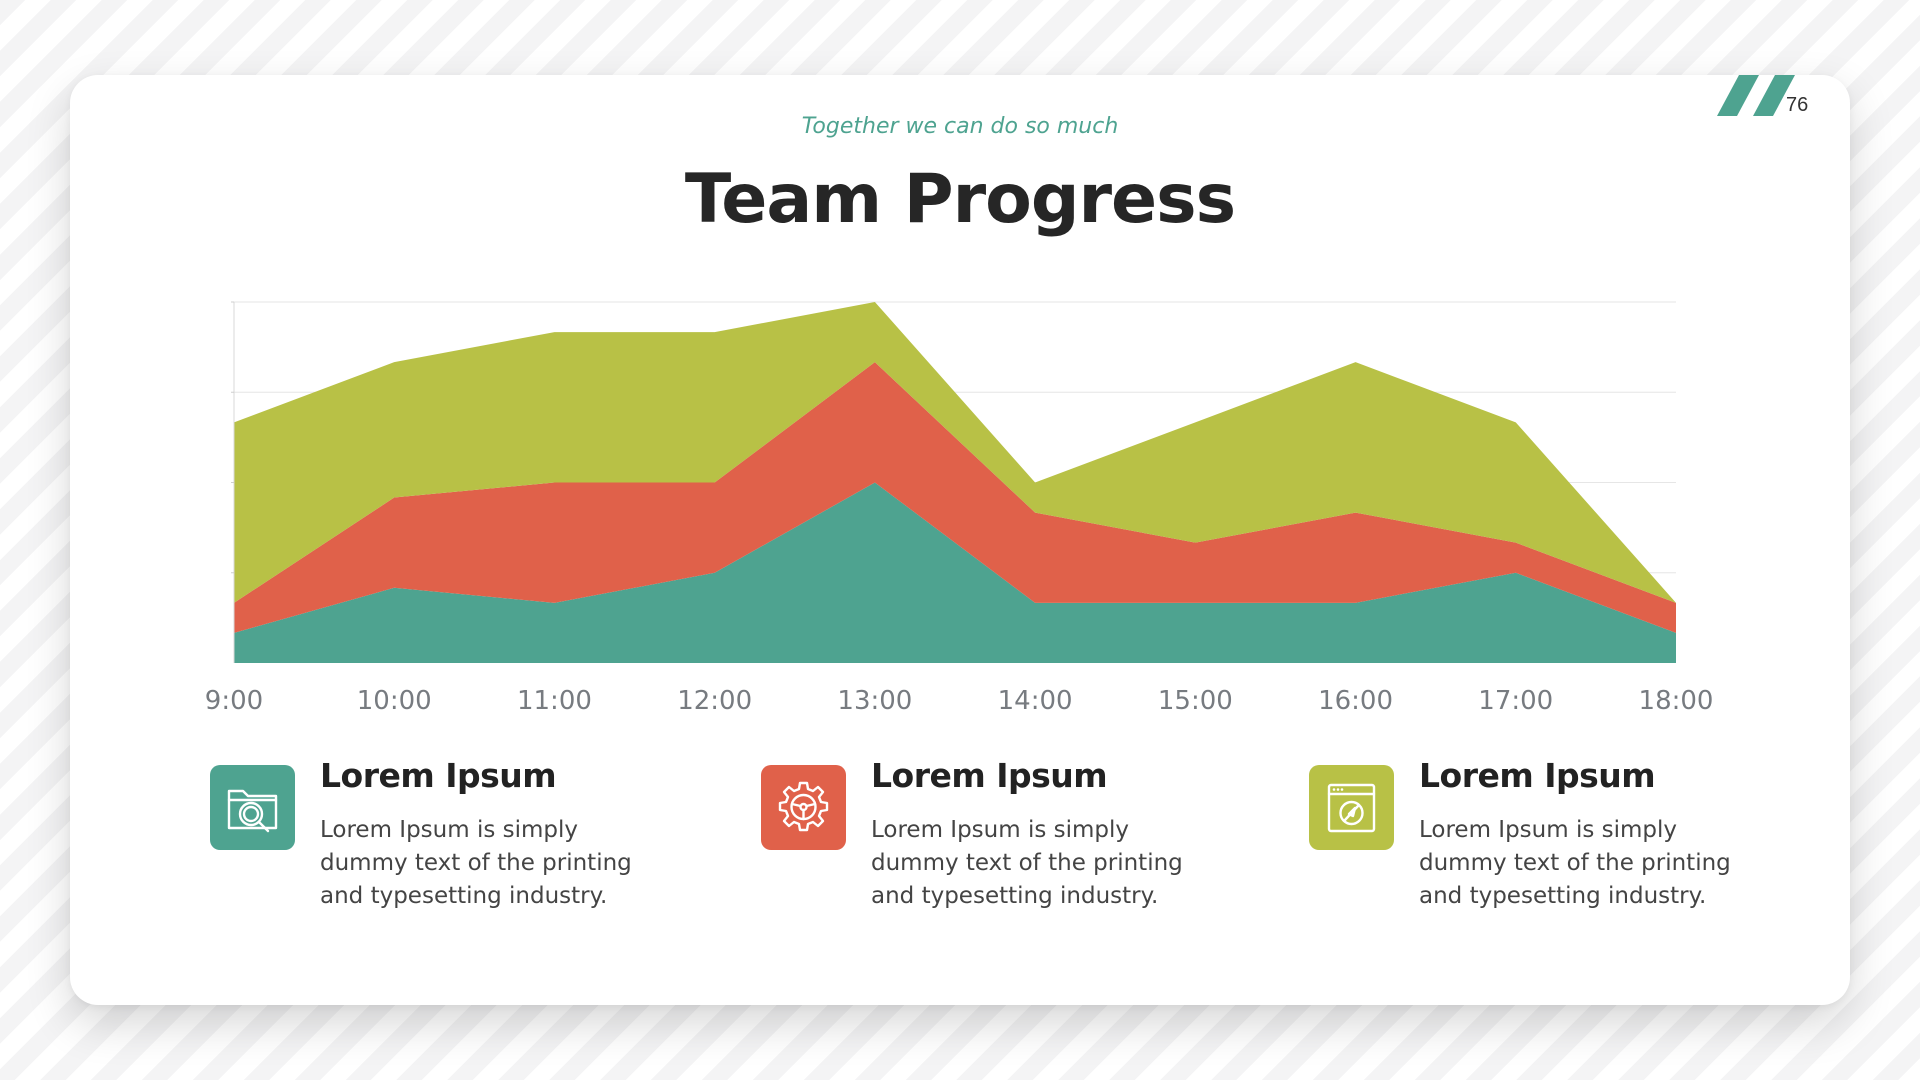 This screenshot has height=1080, width=1920. I want to click on gear-steering-icon, so click(803, 806).